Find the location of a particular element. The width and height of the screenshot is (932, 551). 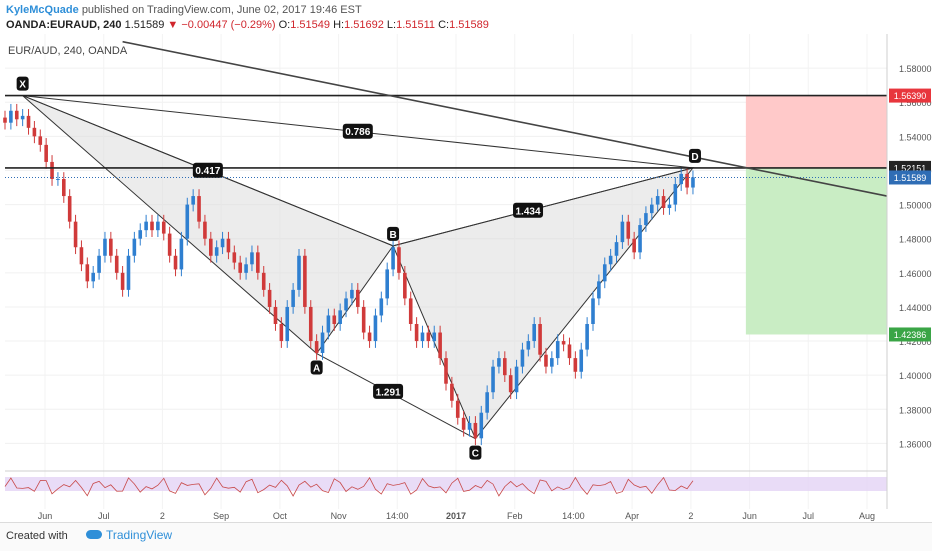

point-label: B is located at coordinates (392, 235).